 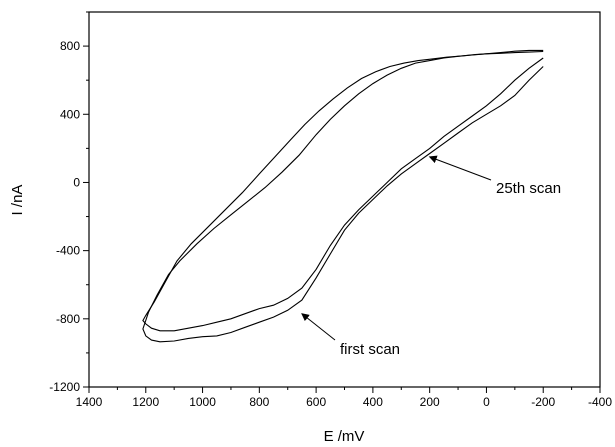 I want to click on y-tick-label: -1200, so click(x=64, y=387).